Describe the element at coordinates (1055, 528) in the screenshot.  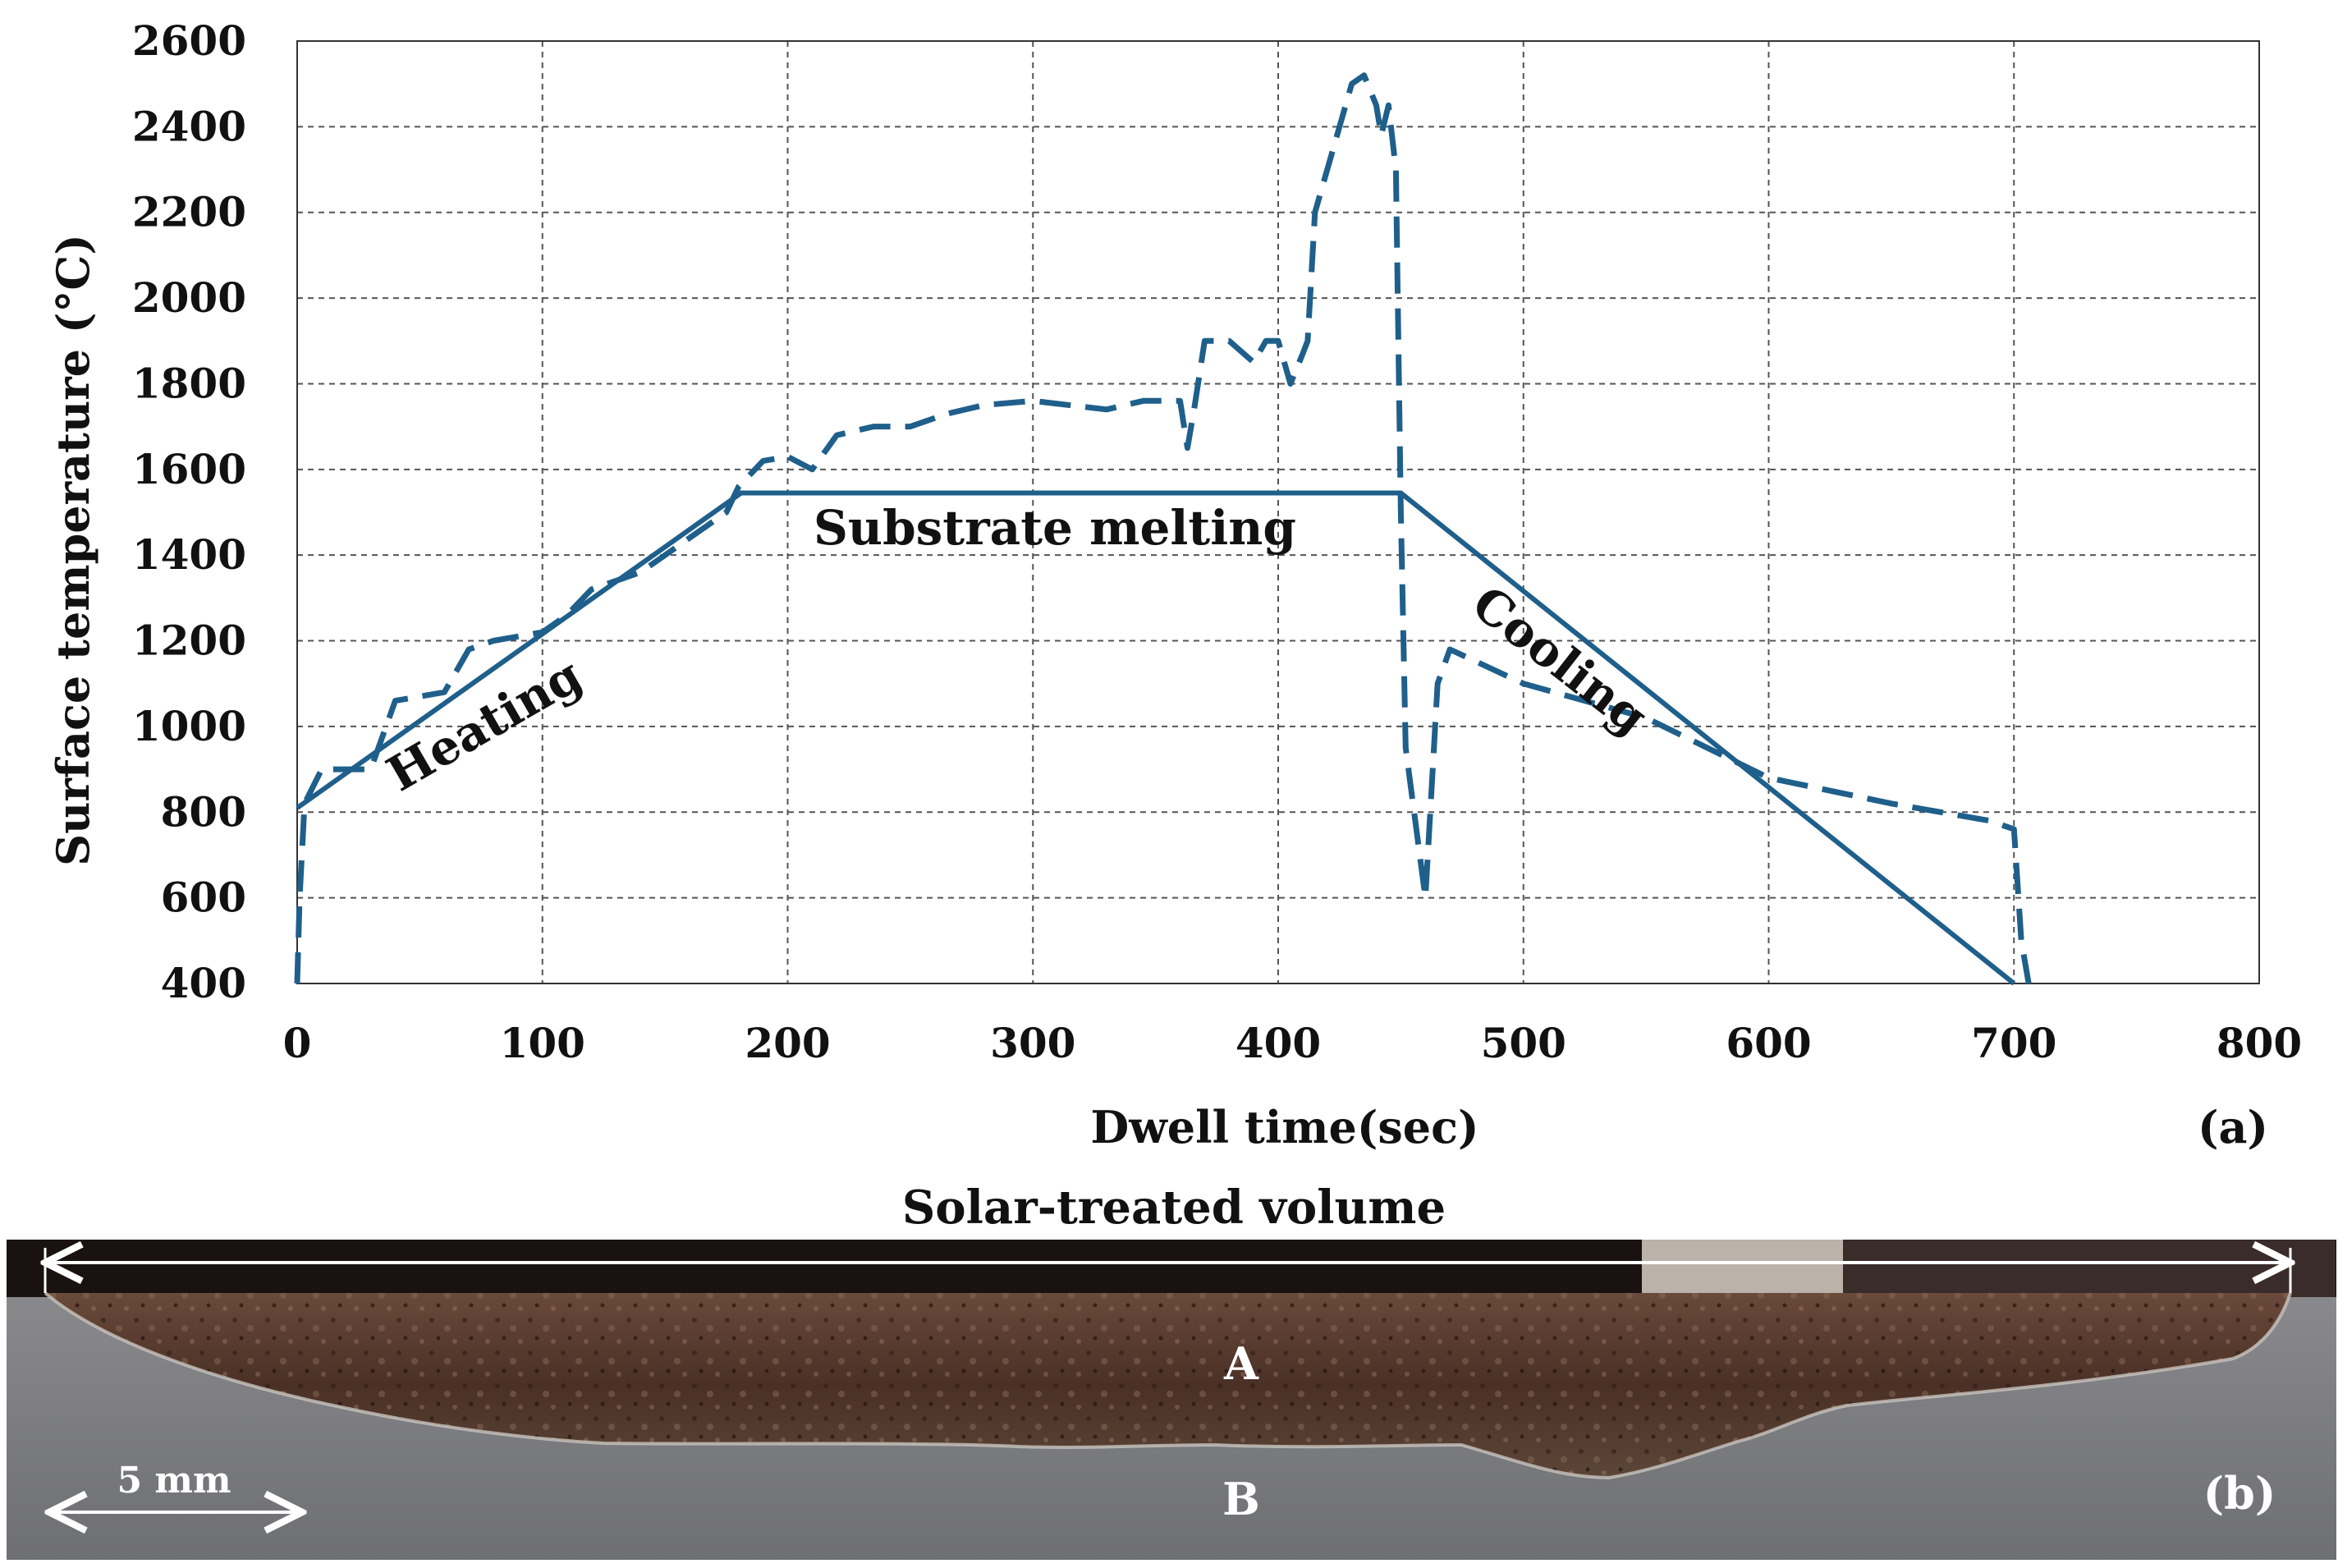
I see `substrate-melting-label: Substrate melting` at that location.